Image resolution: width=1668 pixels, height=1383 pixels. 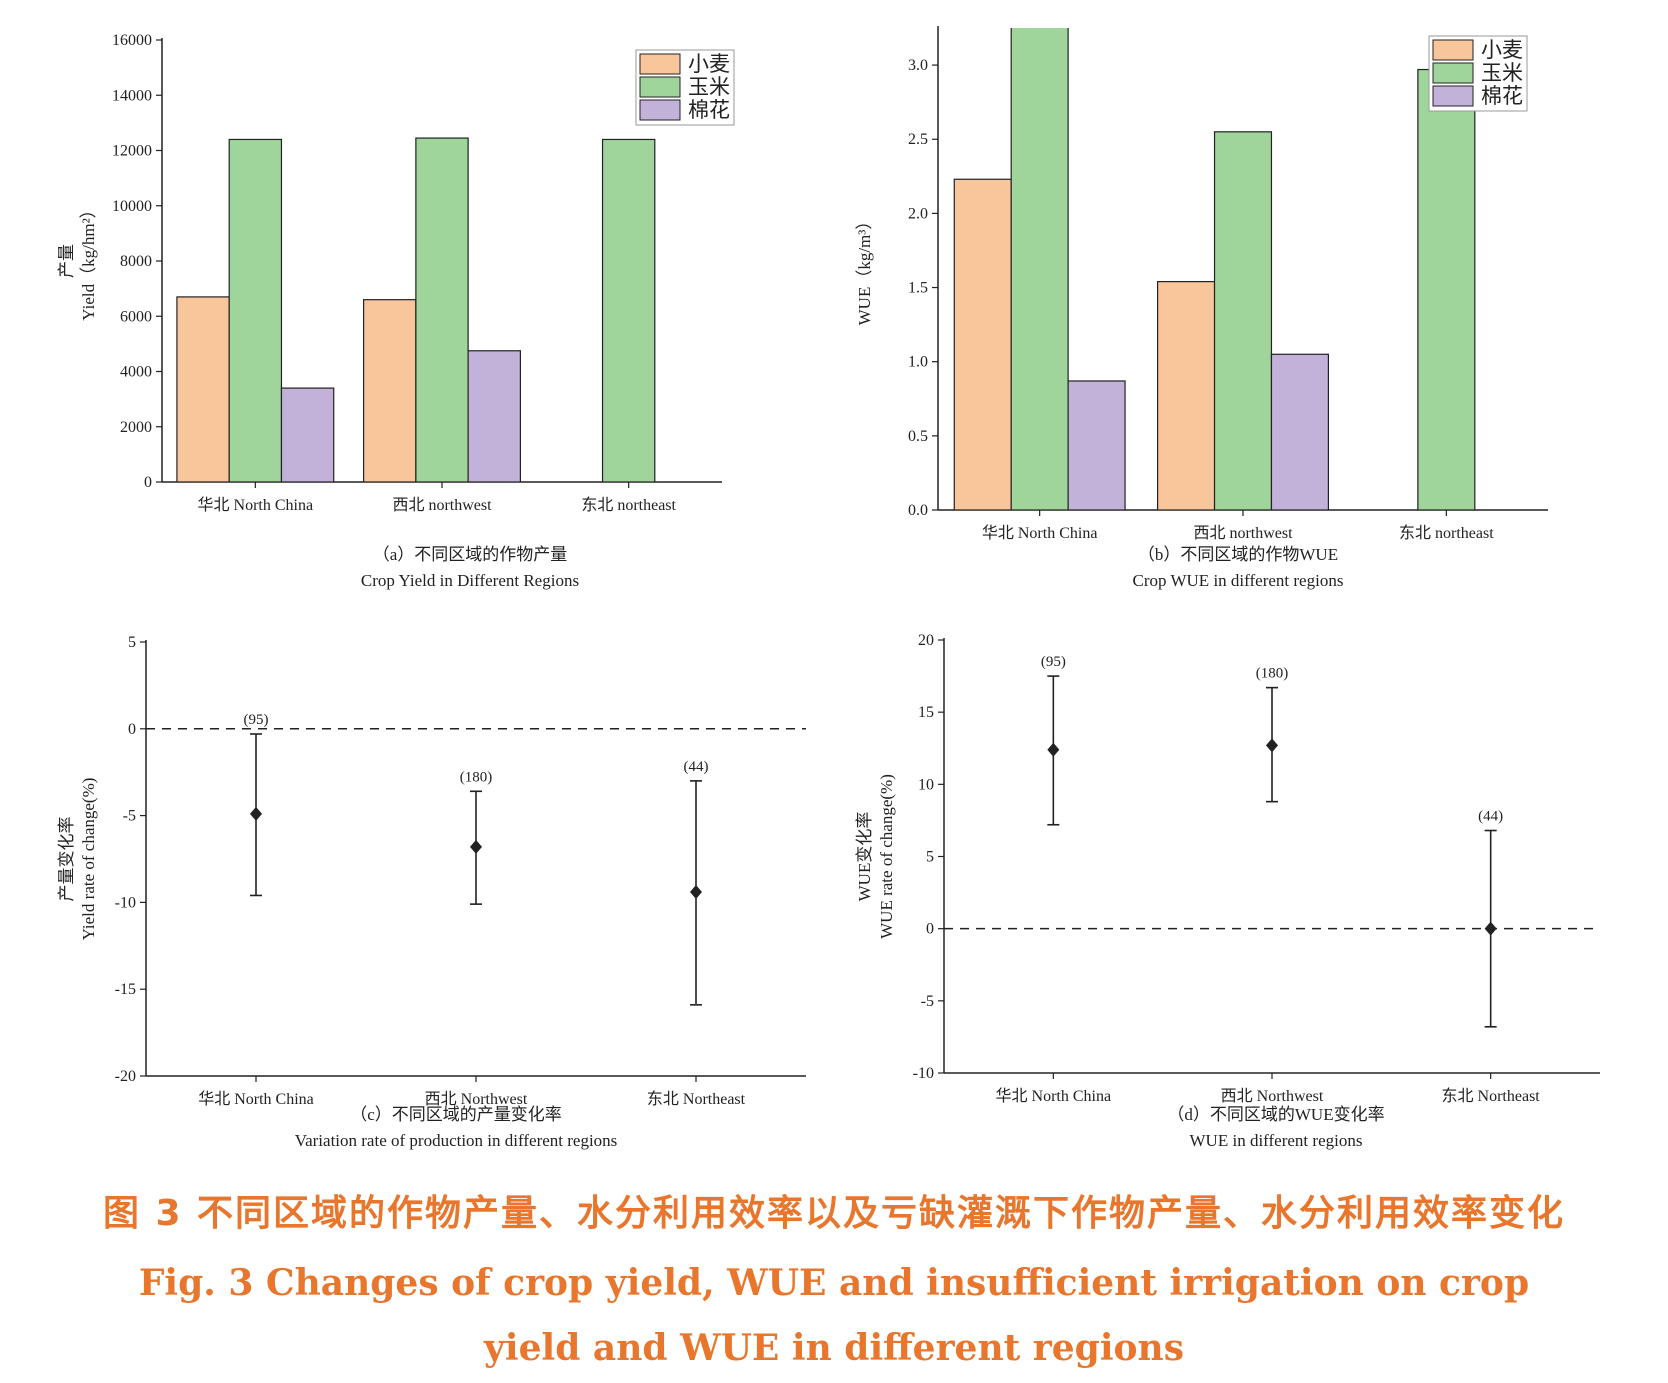 What do you see at coordinates (256, 505) in the screenshot?
I see `panel-a-x-tick-label: 华北 North China` at bounding box center [256, 505].